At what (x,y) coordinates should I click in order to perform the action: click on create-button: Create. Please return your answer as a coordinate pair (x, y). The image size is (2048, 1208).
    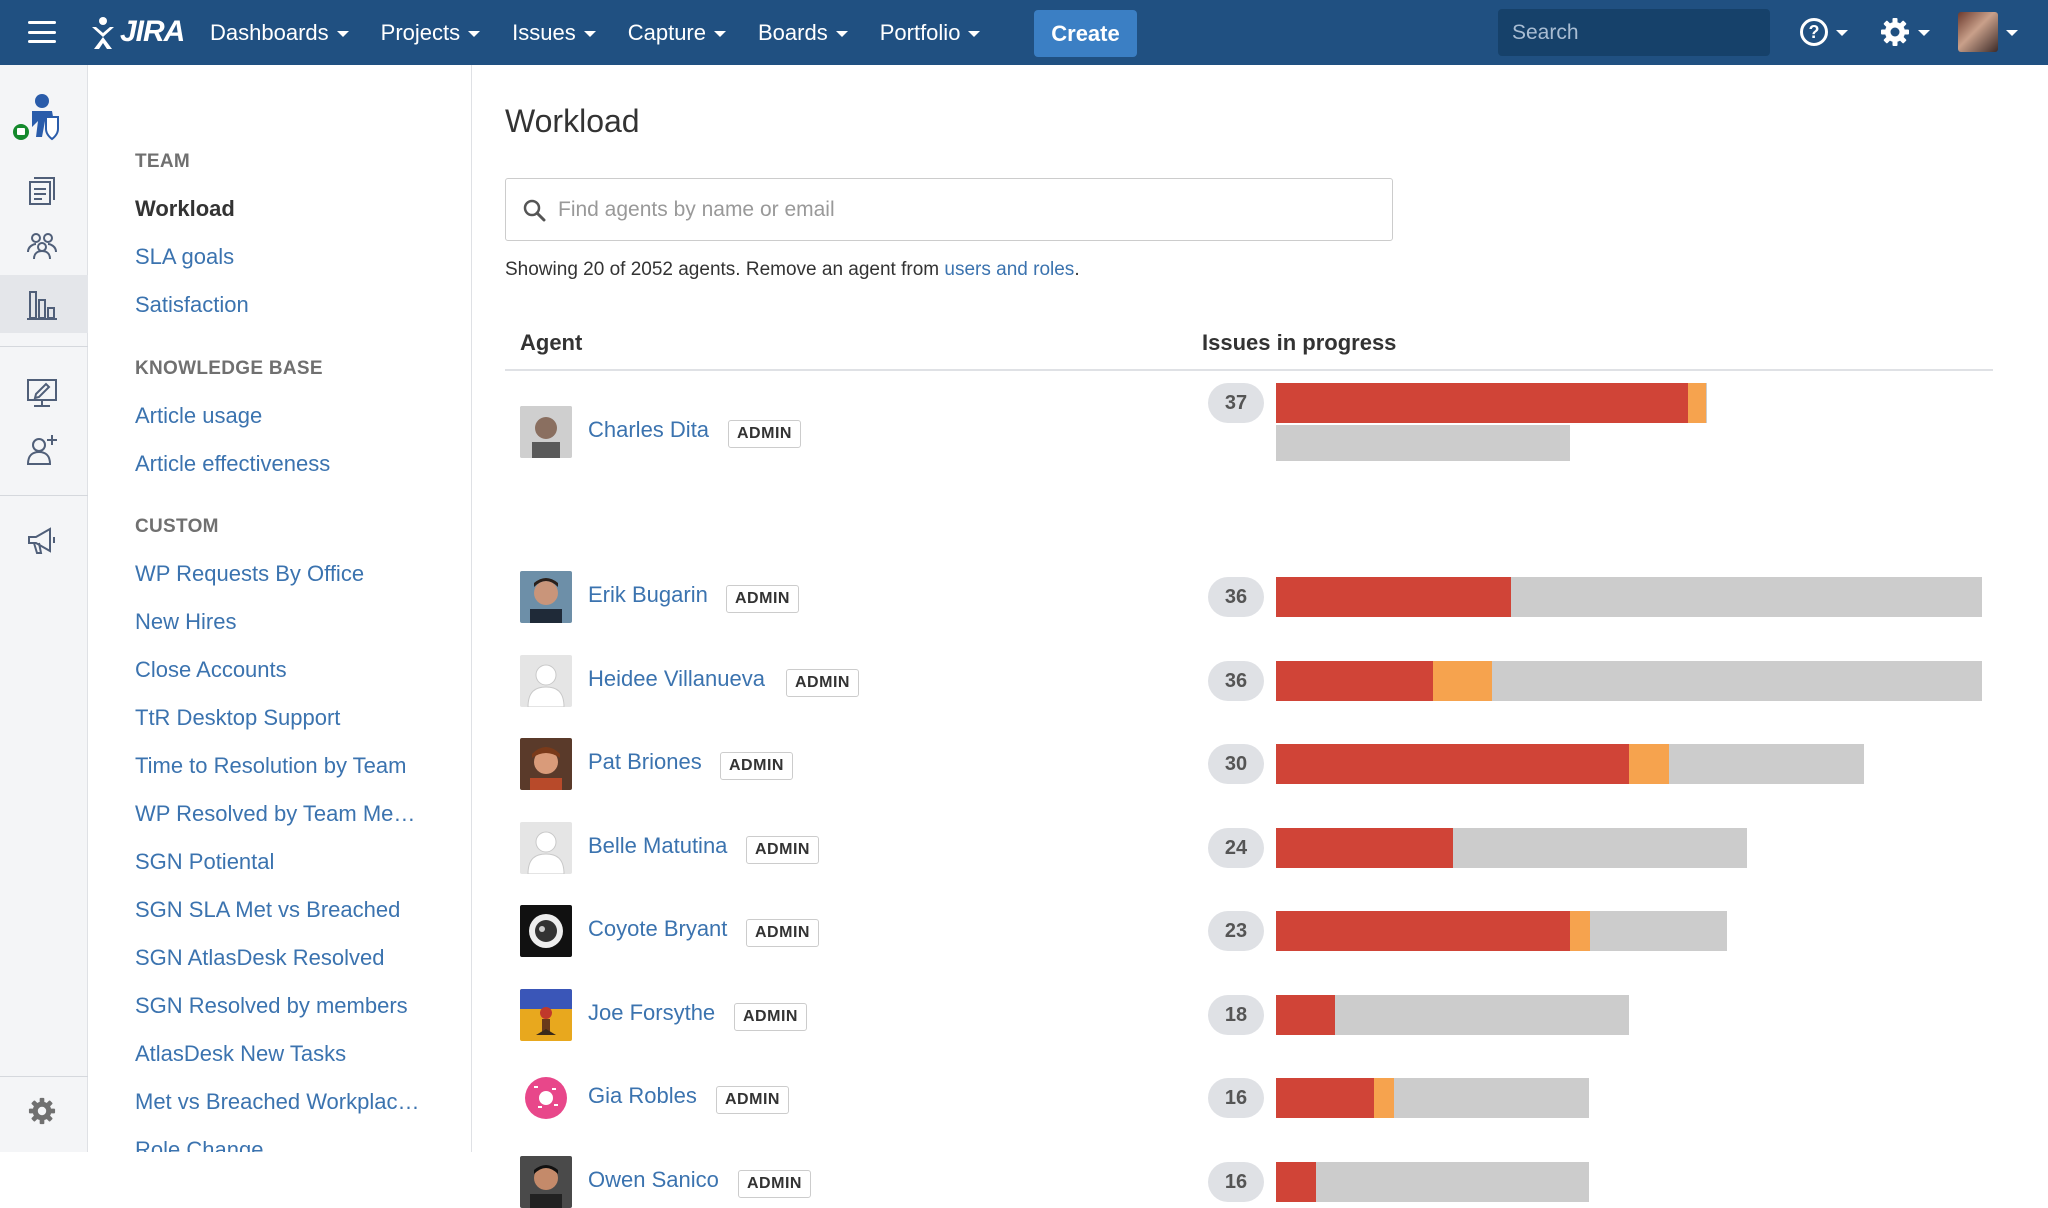
    Looking at the image, I should click on (1085, 33).